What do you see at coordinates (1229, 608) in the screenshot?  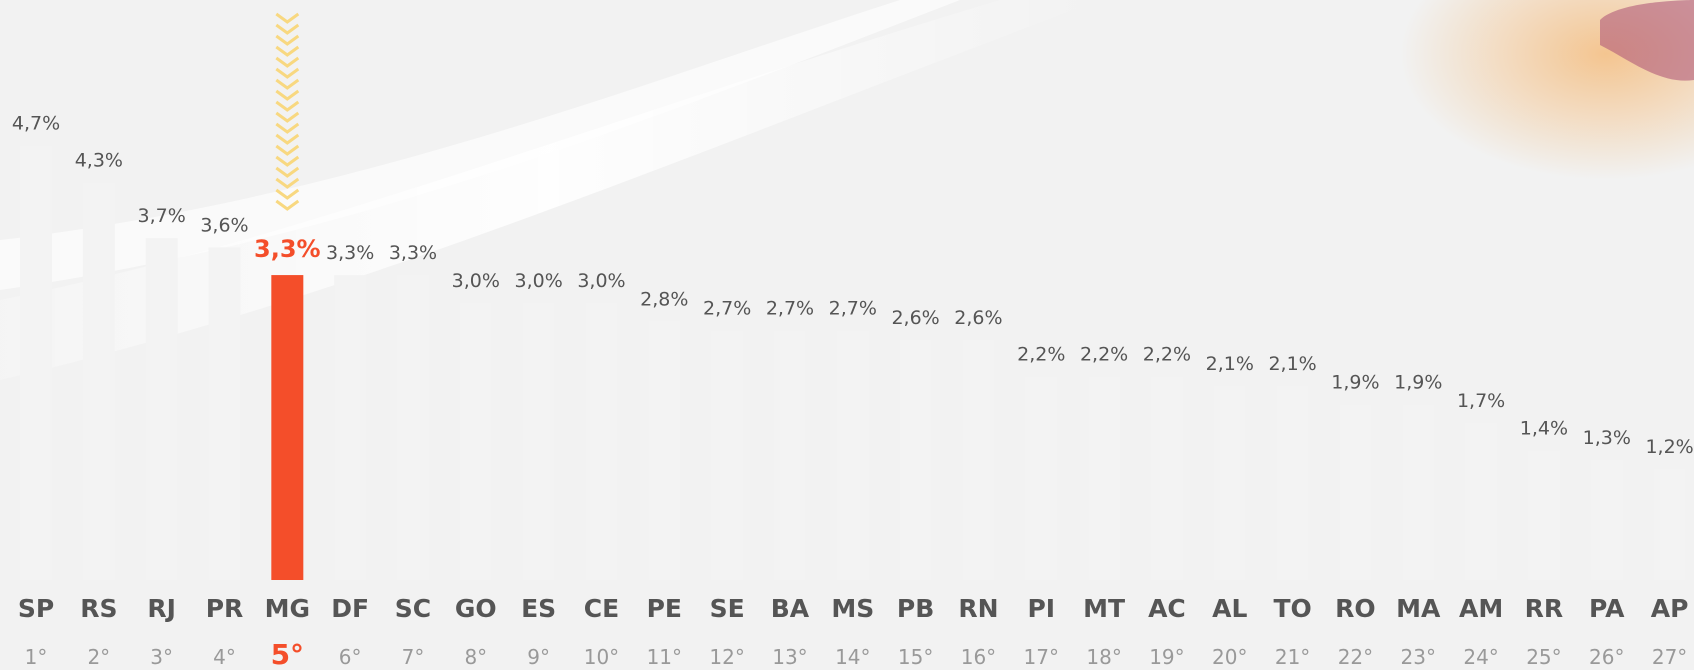 I see `category-label: AL` at bounding box center [1229, 608].